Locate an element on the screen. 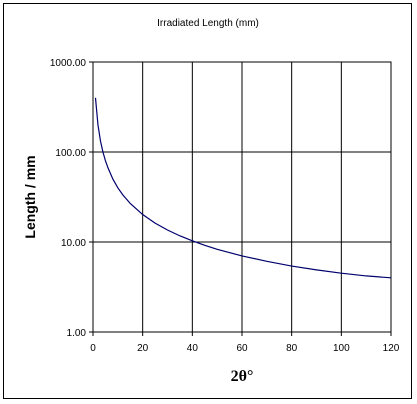 The image size is (417, 404). y-tick-label: 1.00 is located at coordinates (77, 333).